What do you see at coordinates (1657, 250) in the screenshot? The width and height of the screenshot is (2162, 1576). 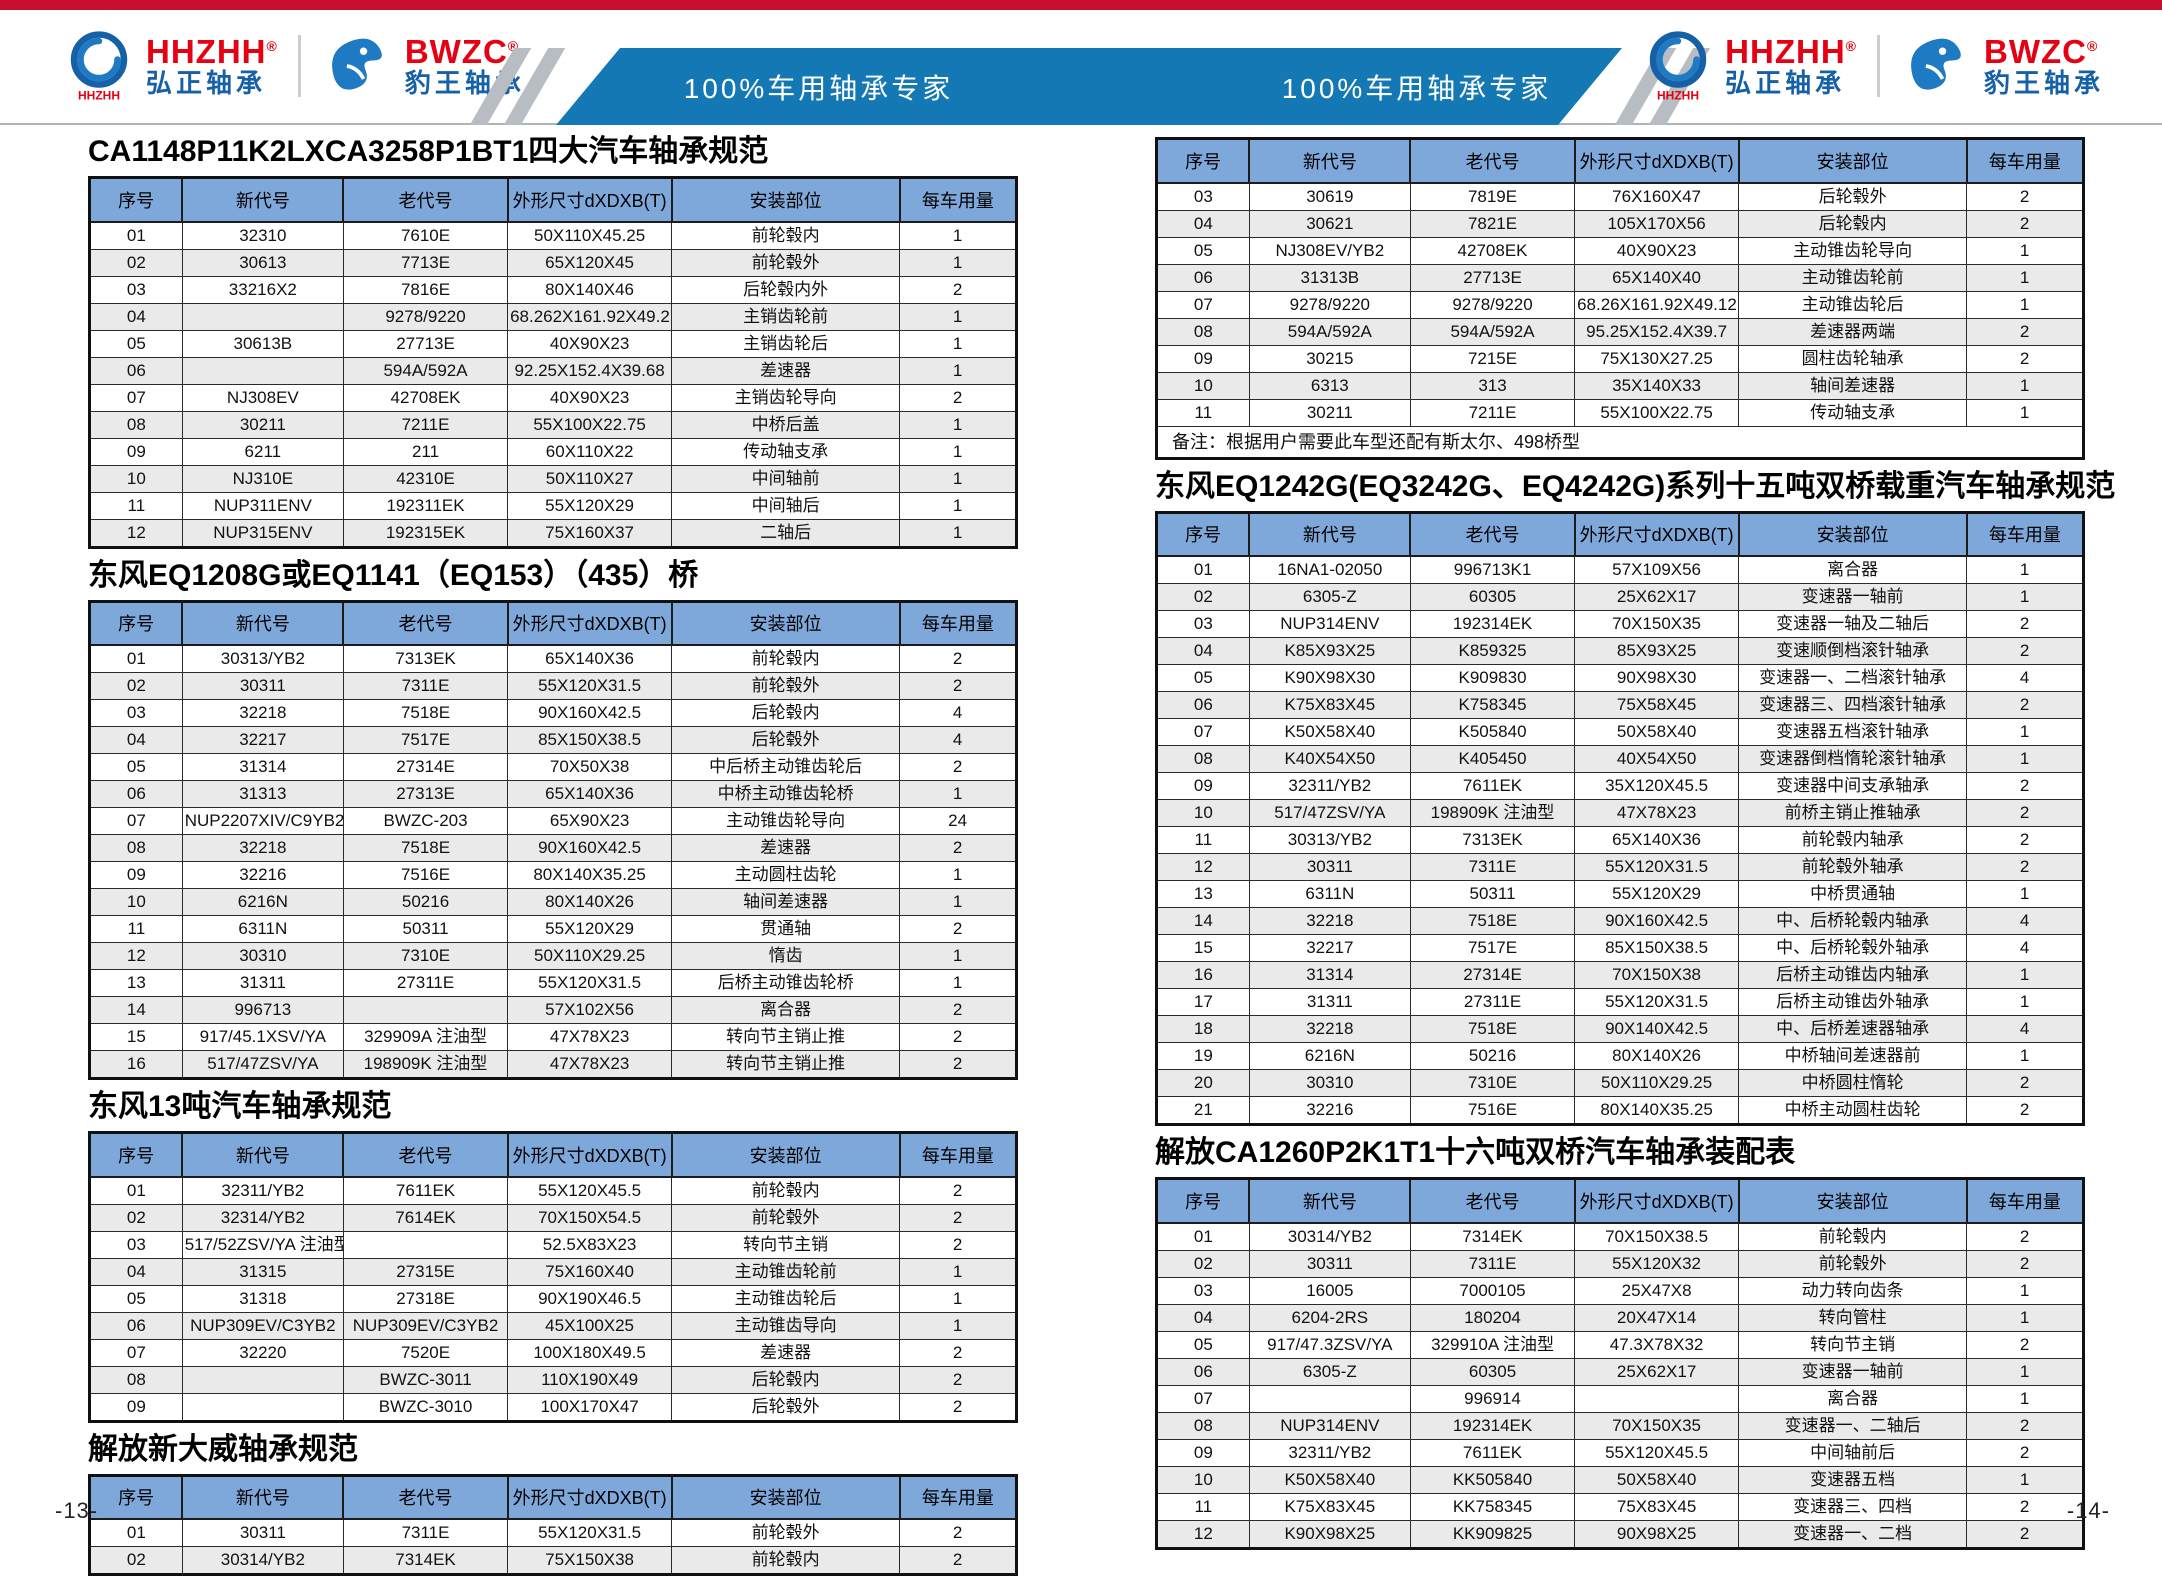 I see `cell: 40X90X23` at bounding box center [1657, 250].